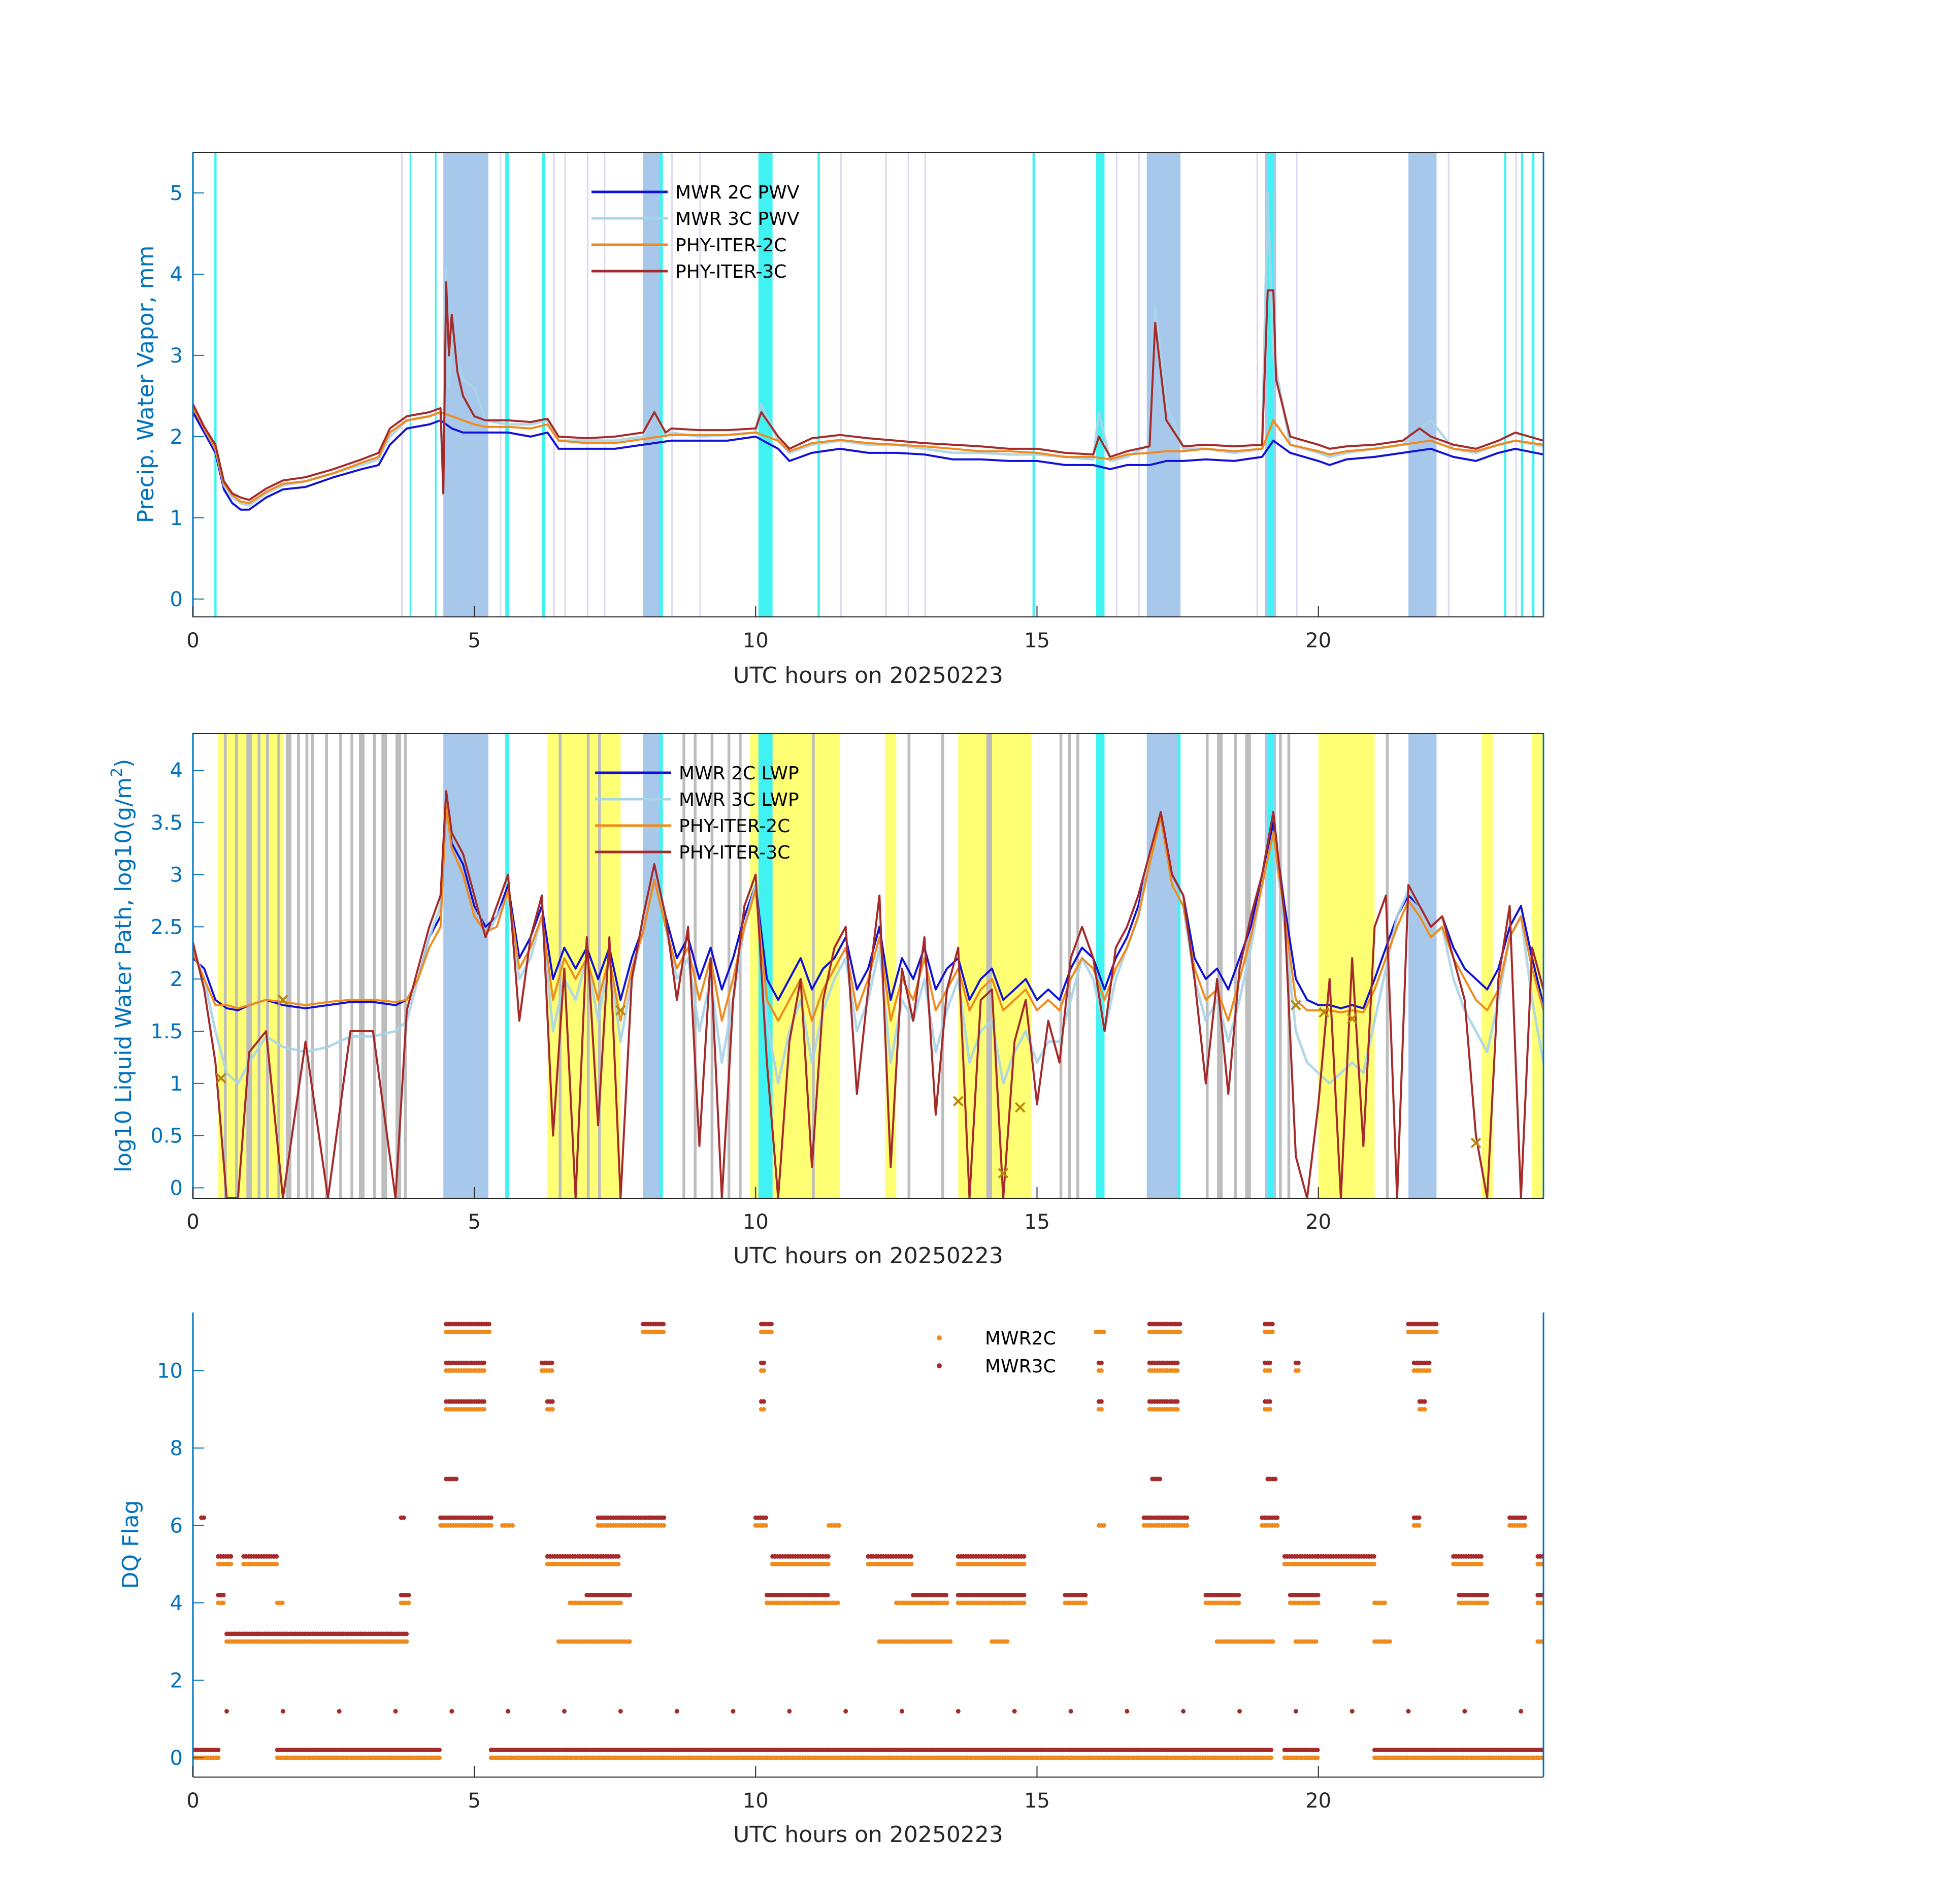 This screenshot has height=1904, width=1942. I want to click on pwv-y-tick-label: 1, so click(176, 519).